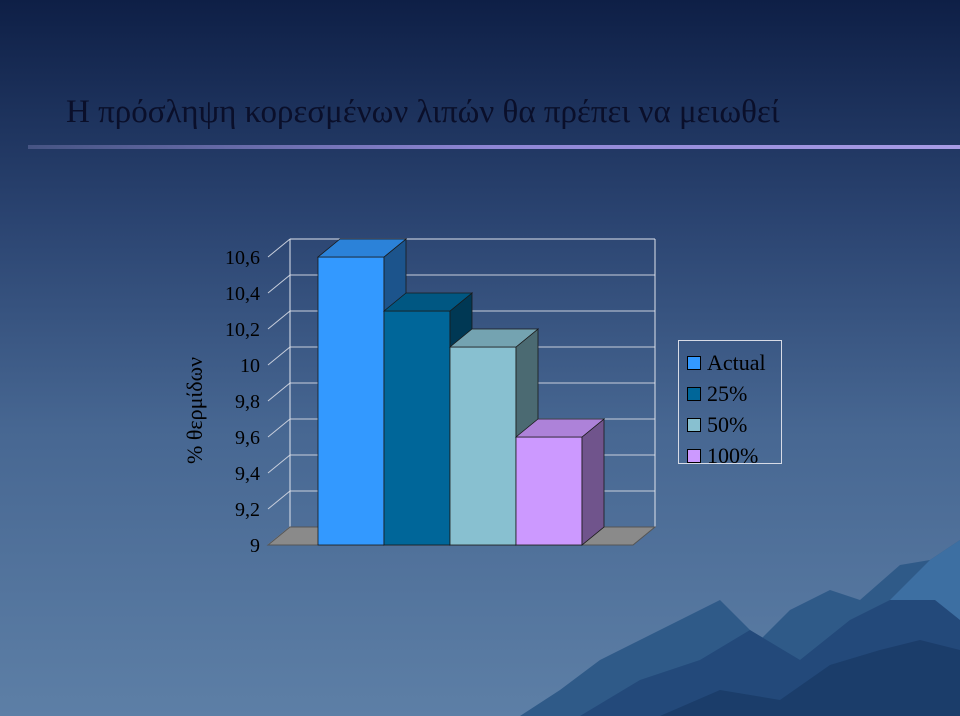 The height and width of the screenshot is (716, 960). What do you see at coordinates (250, 366) in the screenshot?
I see `y-tick-label: 10` at bounding box center [250, 366].